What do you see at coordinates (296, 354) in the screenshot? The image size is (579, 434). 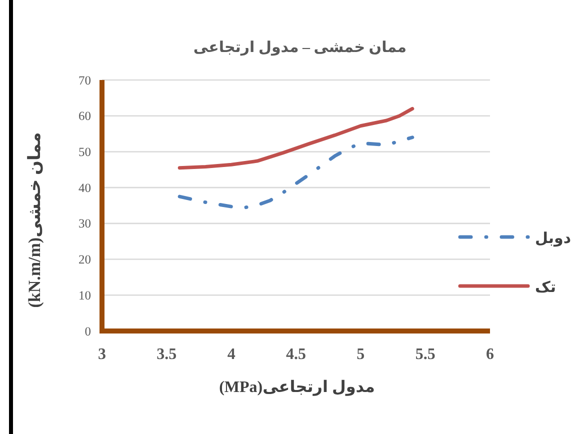 I see `x-tick-label: 4.5` at bounding box center [296, 354].